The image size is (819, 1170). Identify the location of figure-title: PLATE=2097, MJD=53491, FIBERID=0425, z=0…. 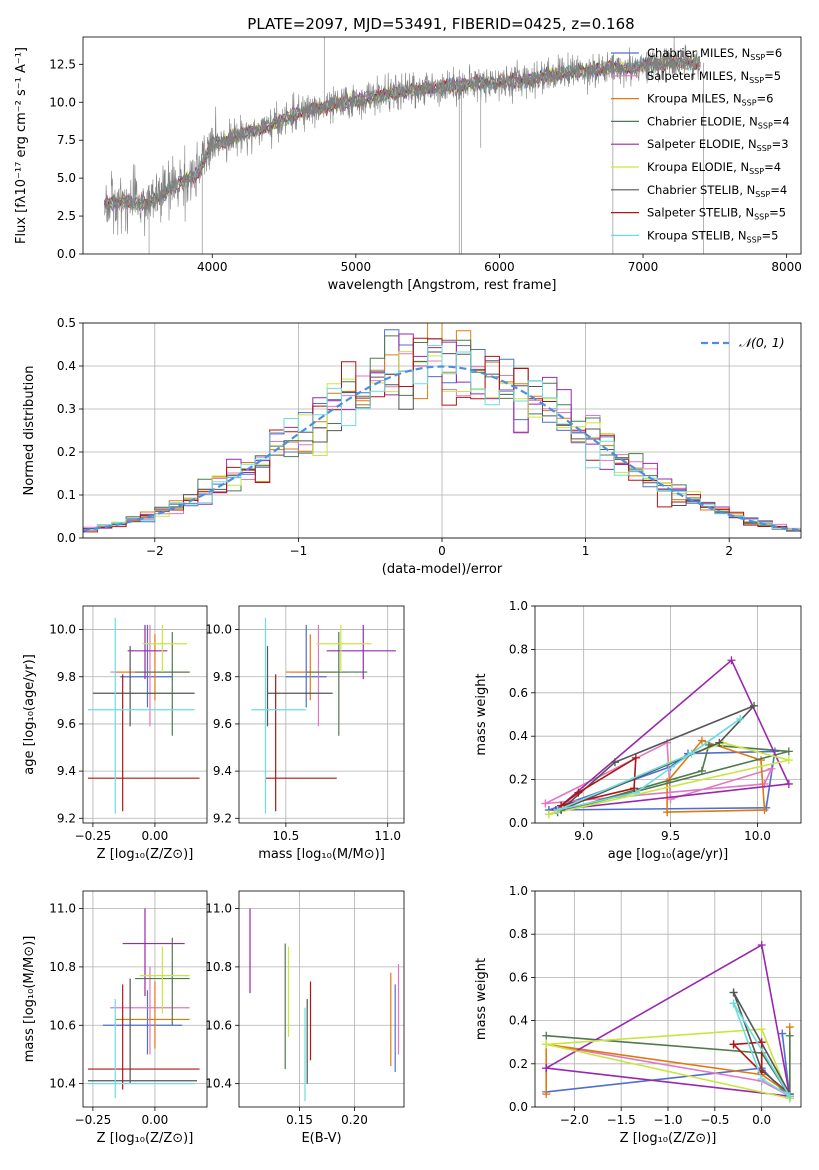
(440, 24).